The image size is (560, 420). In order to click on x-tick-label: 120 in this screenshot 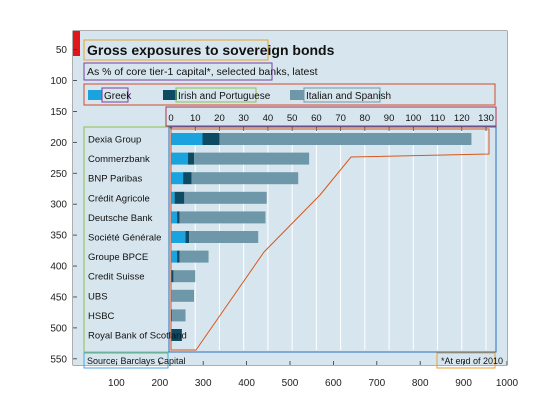, I will do `click(462, 118)`.